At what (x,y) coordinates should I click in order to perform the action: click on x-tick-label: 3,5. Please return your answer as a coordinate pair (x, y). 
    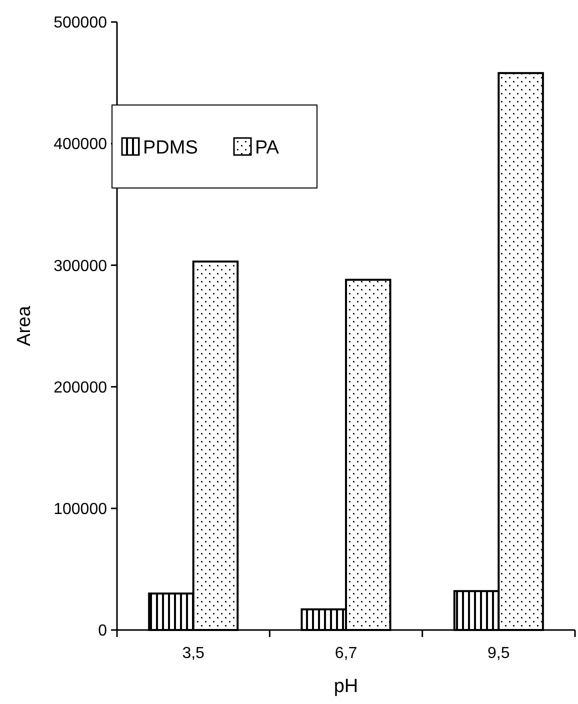
    Looking at the image, I should click on (193, 653).